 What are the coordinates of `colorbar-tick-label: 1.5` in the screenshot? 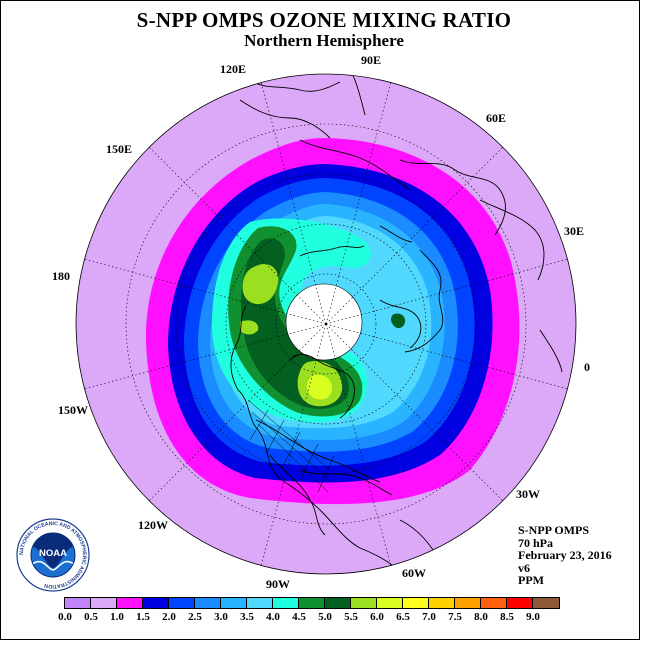 It's located at (143, 617).